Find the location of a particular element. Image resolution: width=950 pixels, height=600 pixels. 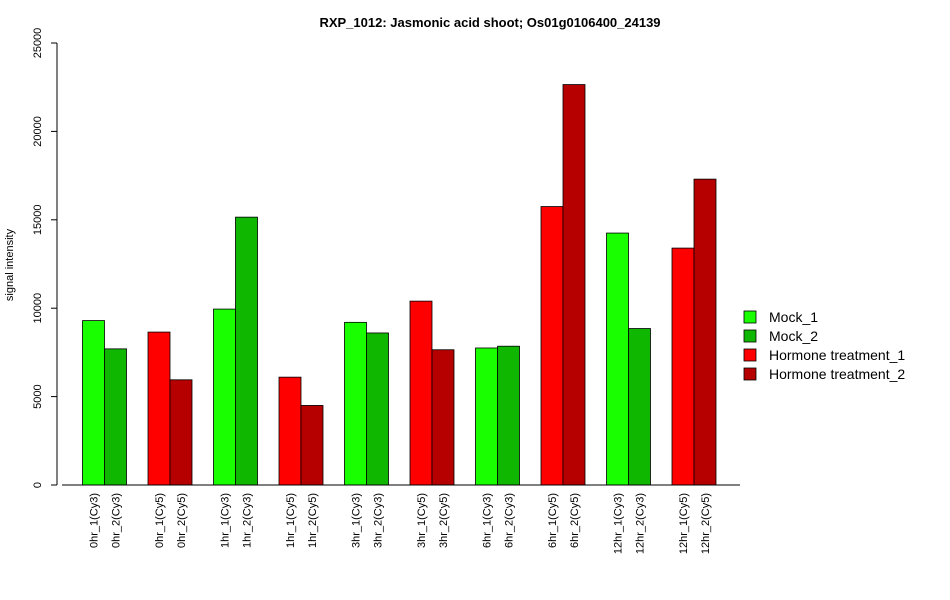

legend-label: Hormone treatment_2 is located at coordinates (837, 374).